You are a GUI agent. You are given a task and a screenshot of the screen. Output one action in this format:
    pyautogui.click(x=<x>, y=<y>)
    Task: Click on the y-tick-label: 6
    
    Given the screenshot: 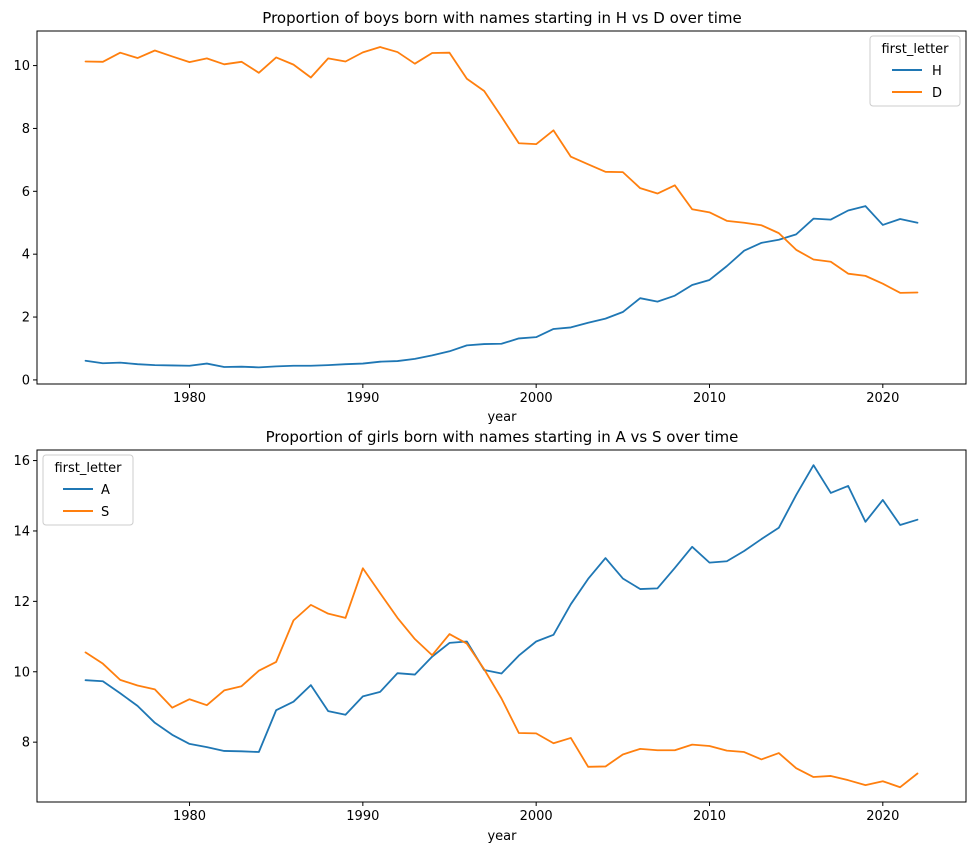 What is the action you would take?
    pyautogui.click(x=26, y=192)
    